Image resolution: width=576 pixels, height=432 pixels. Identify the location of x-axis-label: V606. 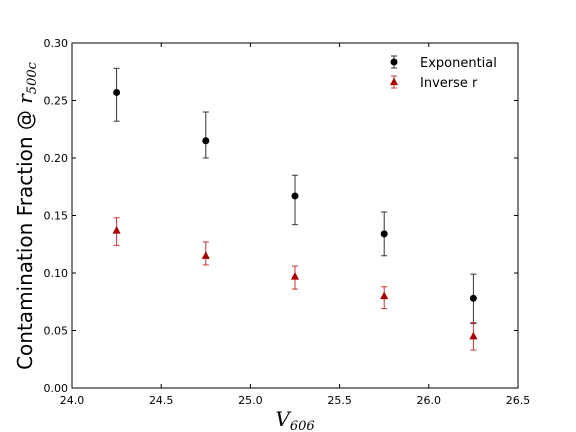
(294, 419).